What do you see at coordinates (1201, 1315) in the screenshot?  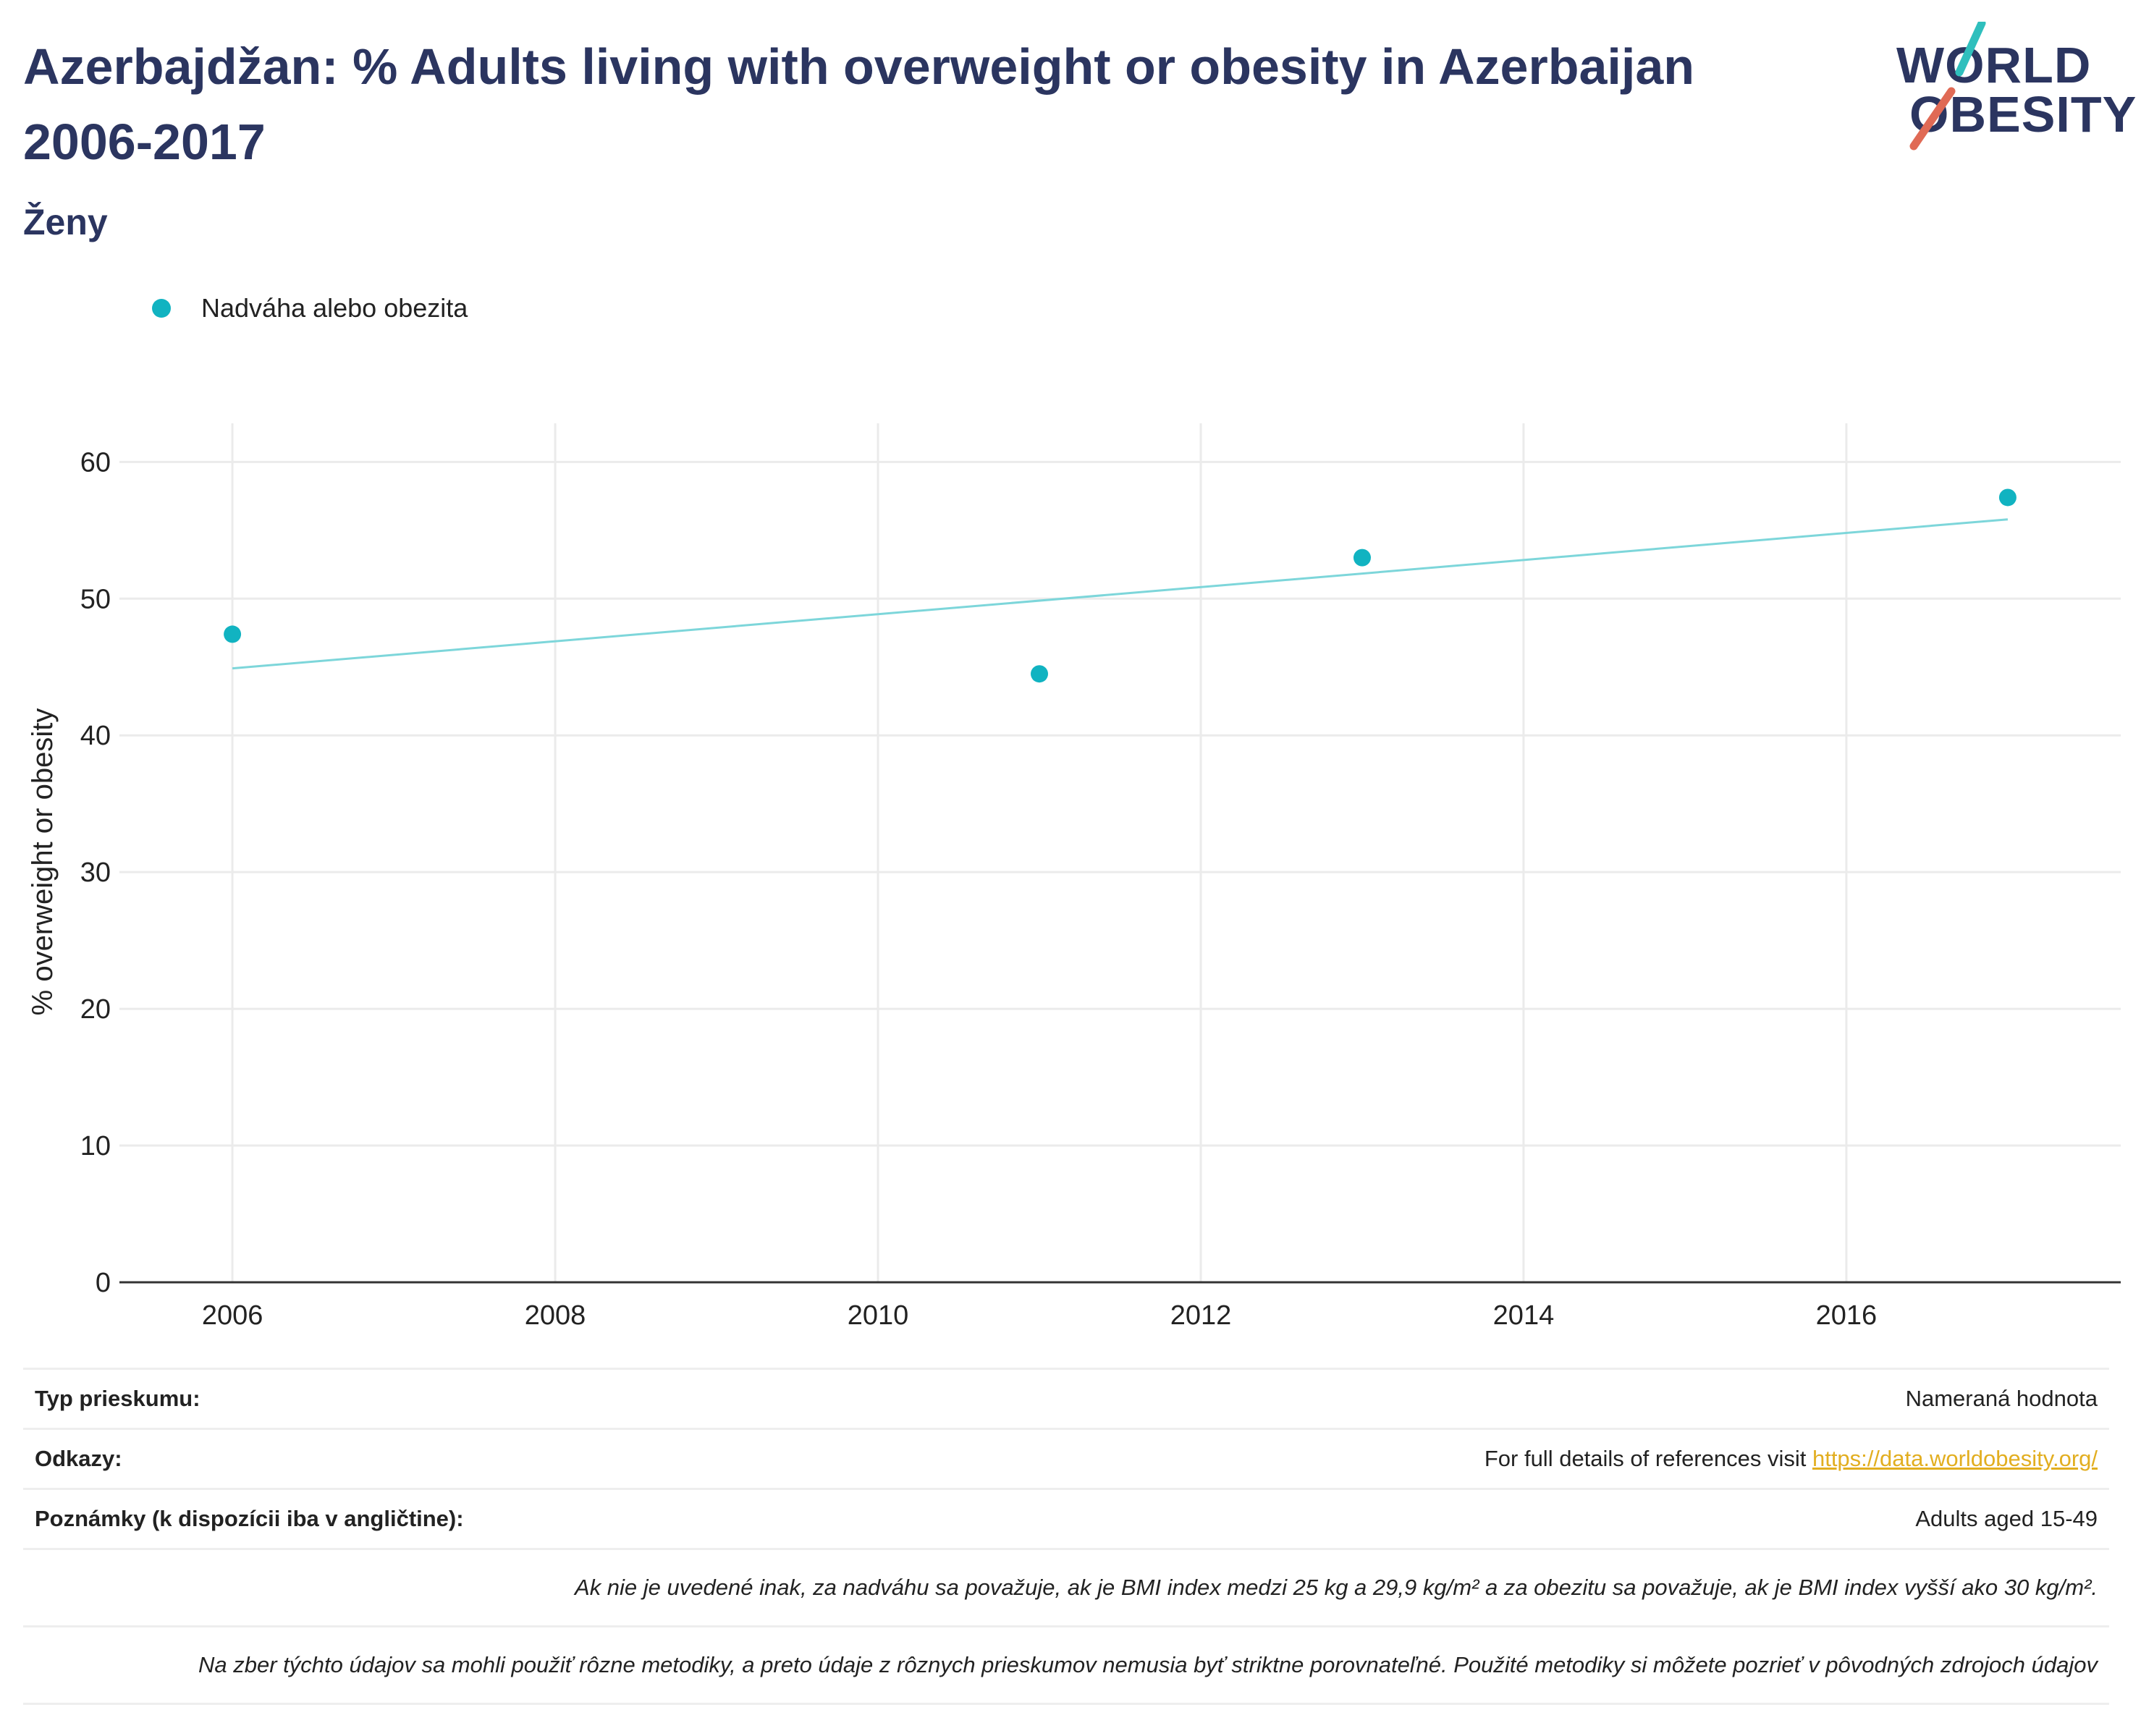 I see `x-tick-label: 2012` at bounding box center [1201, 1315].